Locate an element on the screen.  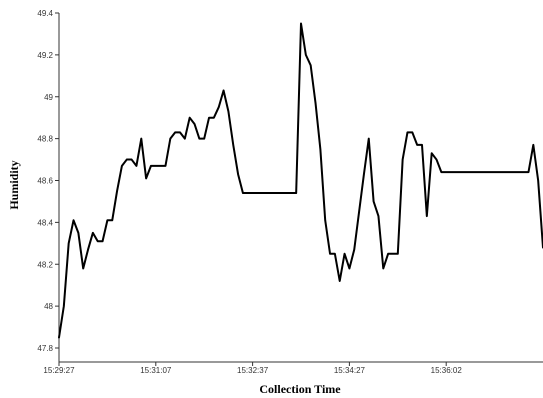
x-tick-label: 15:29:27 is located at coordinates (59, 370).